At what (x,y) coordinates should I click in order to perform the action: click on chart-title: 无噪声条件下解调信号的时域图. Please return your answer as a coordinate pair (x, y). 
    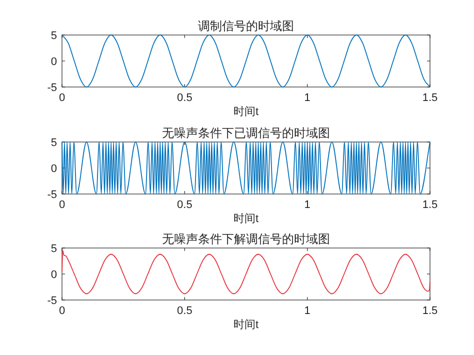
    Looking at the image, I should click on (246, 239).